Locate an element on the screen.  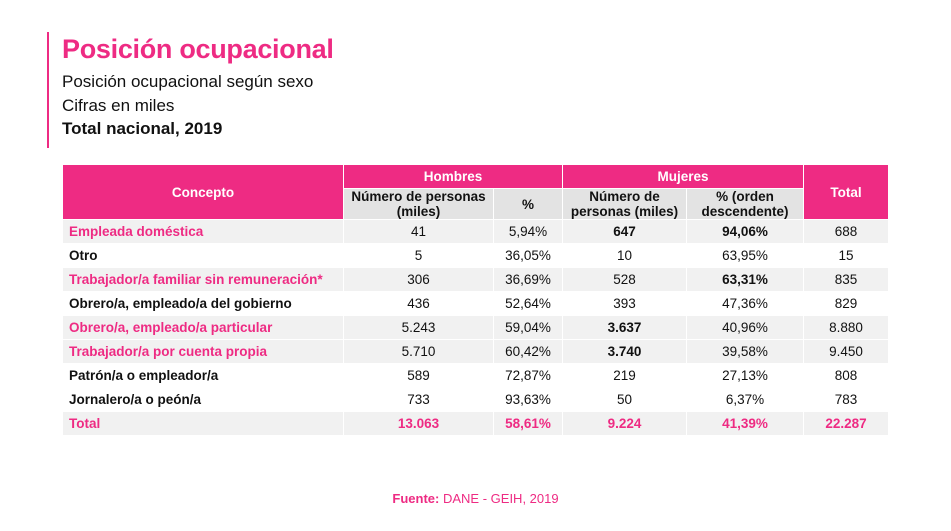
row-men: 589 is located at coordinates (418, 375).